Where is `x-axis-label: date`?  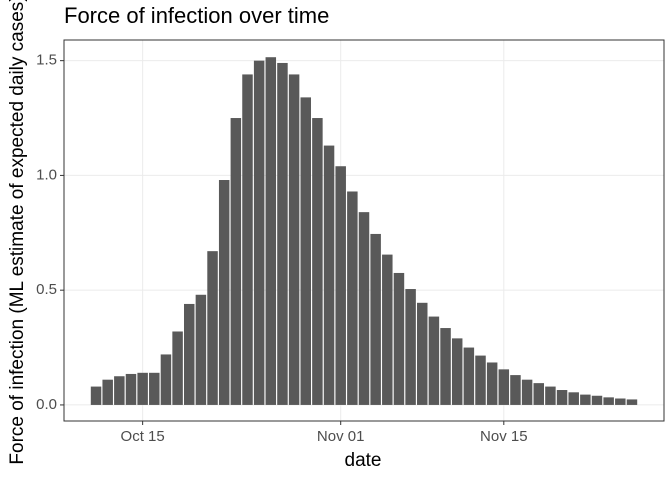 x-axis-label: date is located at coordinates (363, 460).